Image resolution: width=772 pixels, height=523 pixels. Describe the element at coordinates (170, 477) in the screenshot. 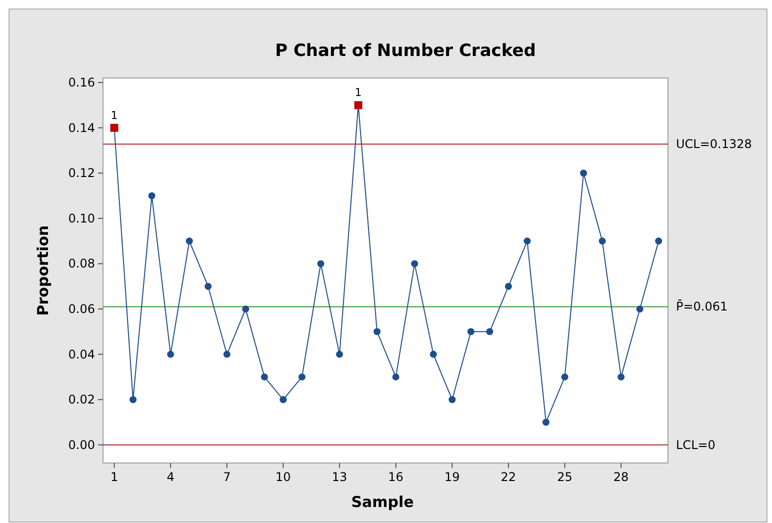

I see `x-tick-label: 4` at that location.